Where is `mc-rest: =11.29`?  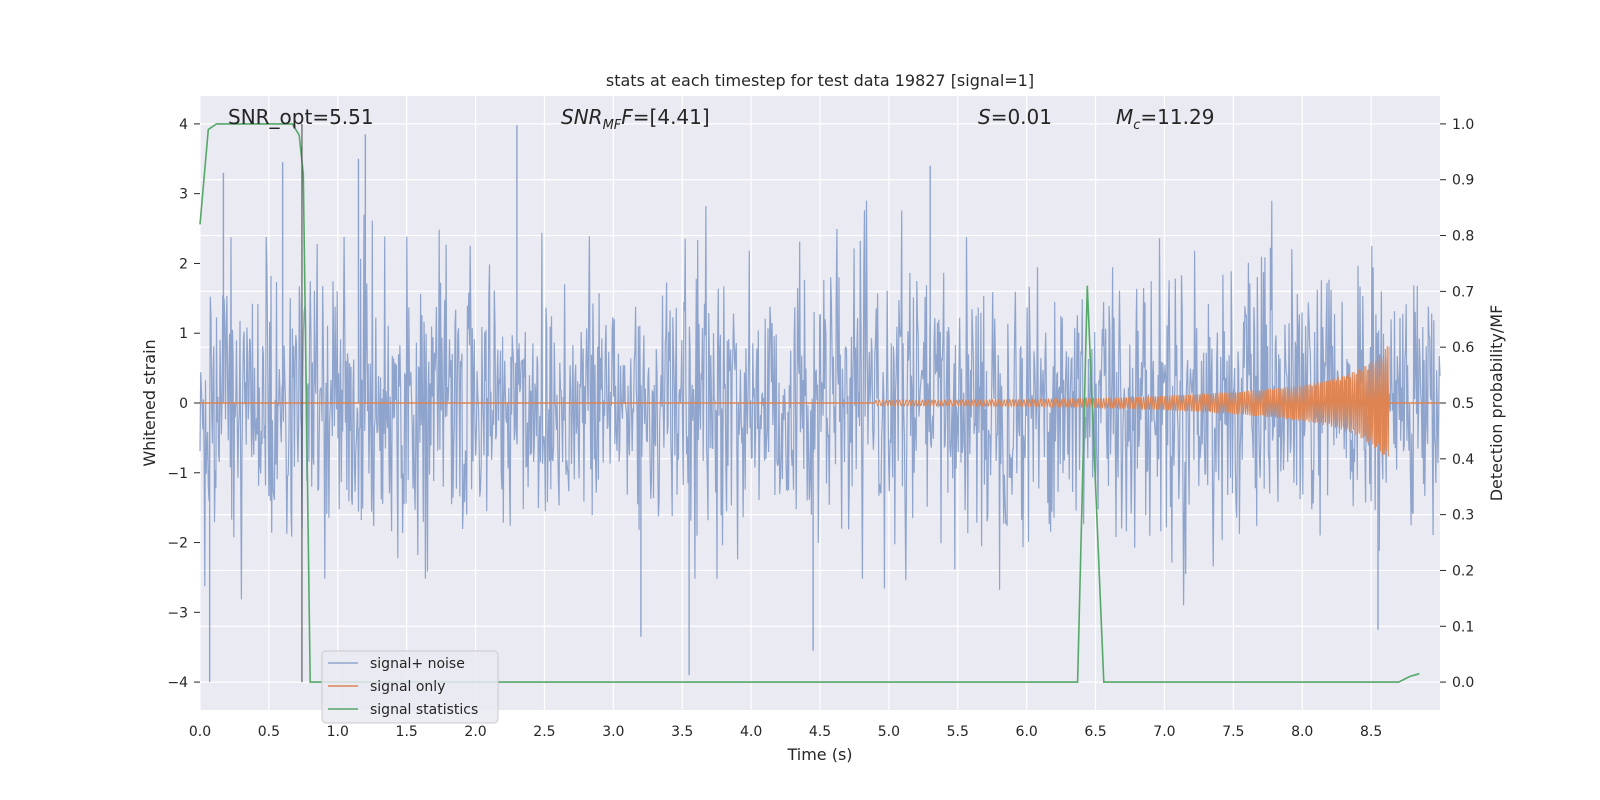 mc-rest: =11.29 is located at coordinates (1177, 117).